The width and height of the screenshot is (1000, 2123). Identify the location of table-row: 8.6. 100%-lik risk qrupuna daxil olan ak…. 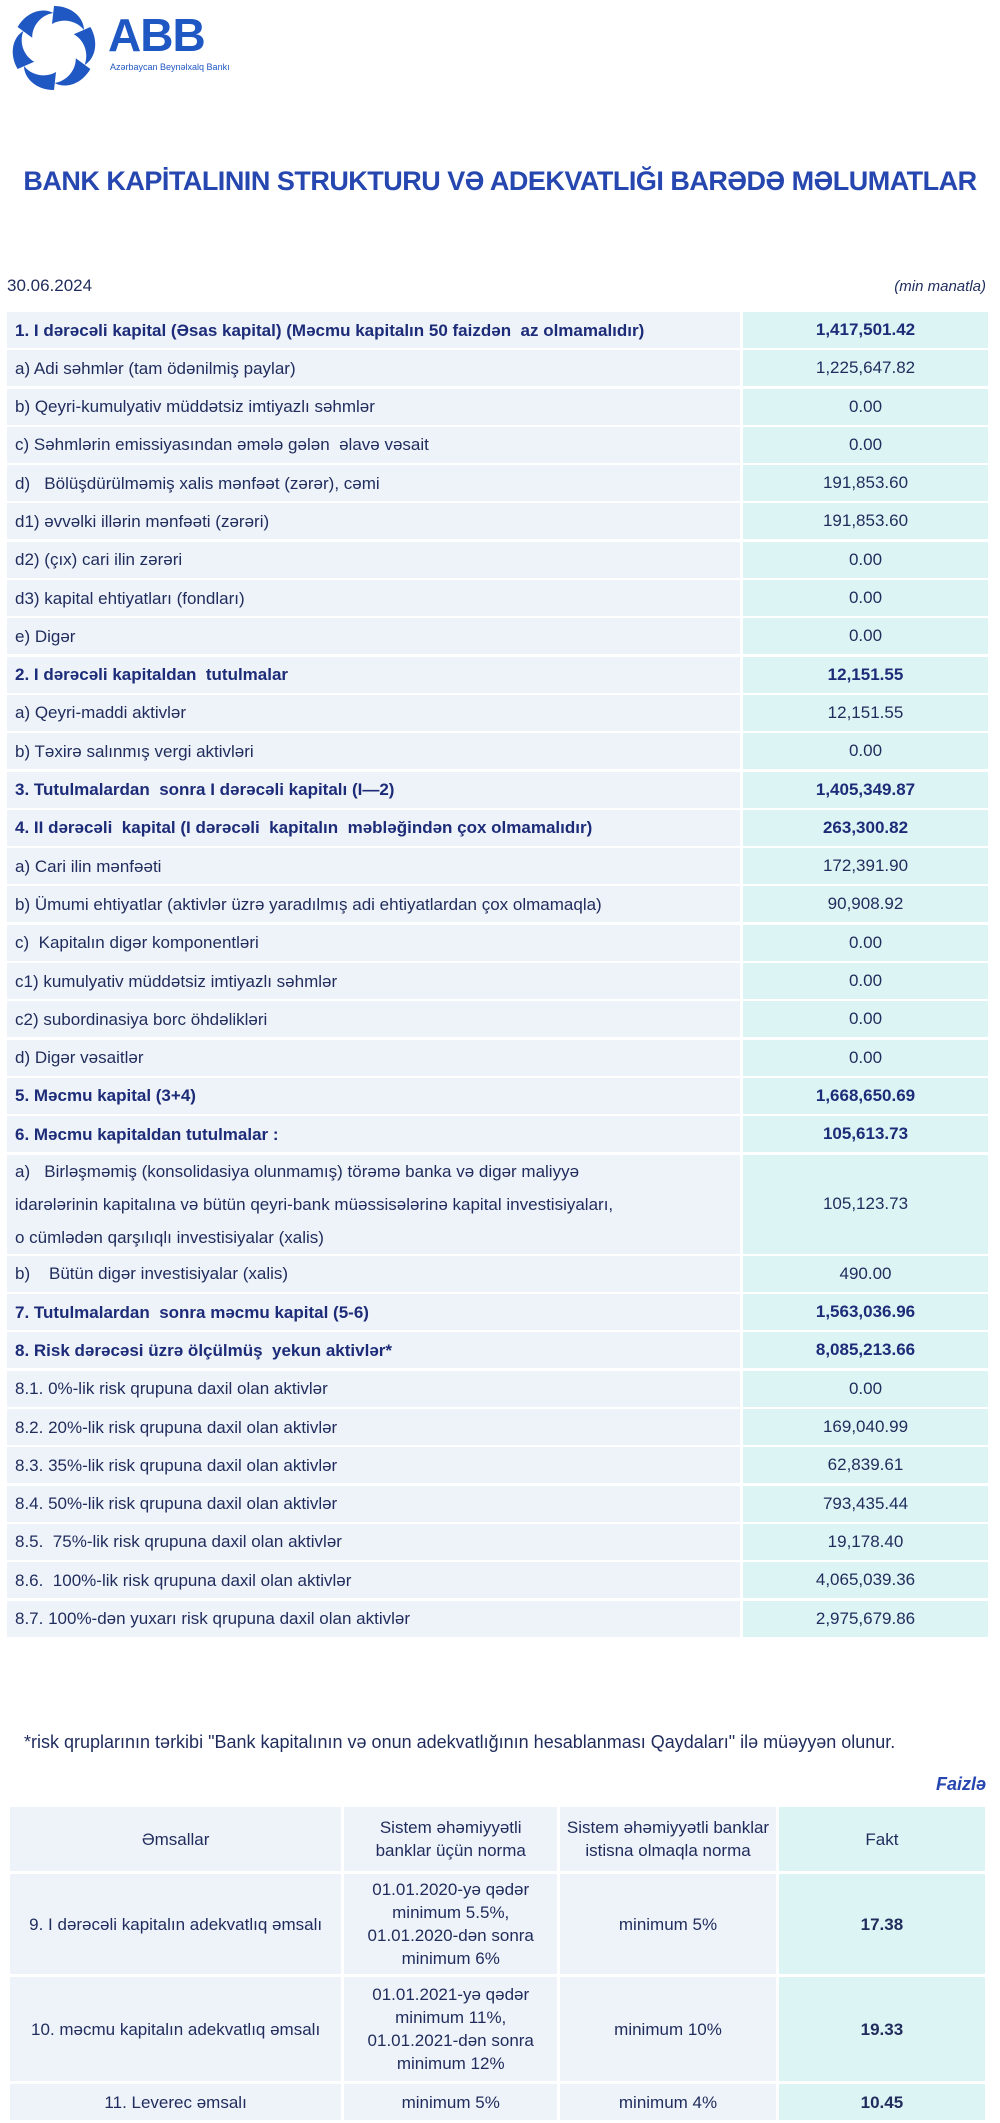
(497, 1580).